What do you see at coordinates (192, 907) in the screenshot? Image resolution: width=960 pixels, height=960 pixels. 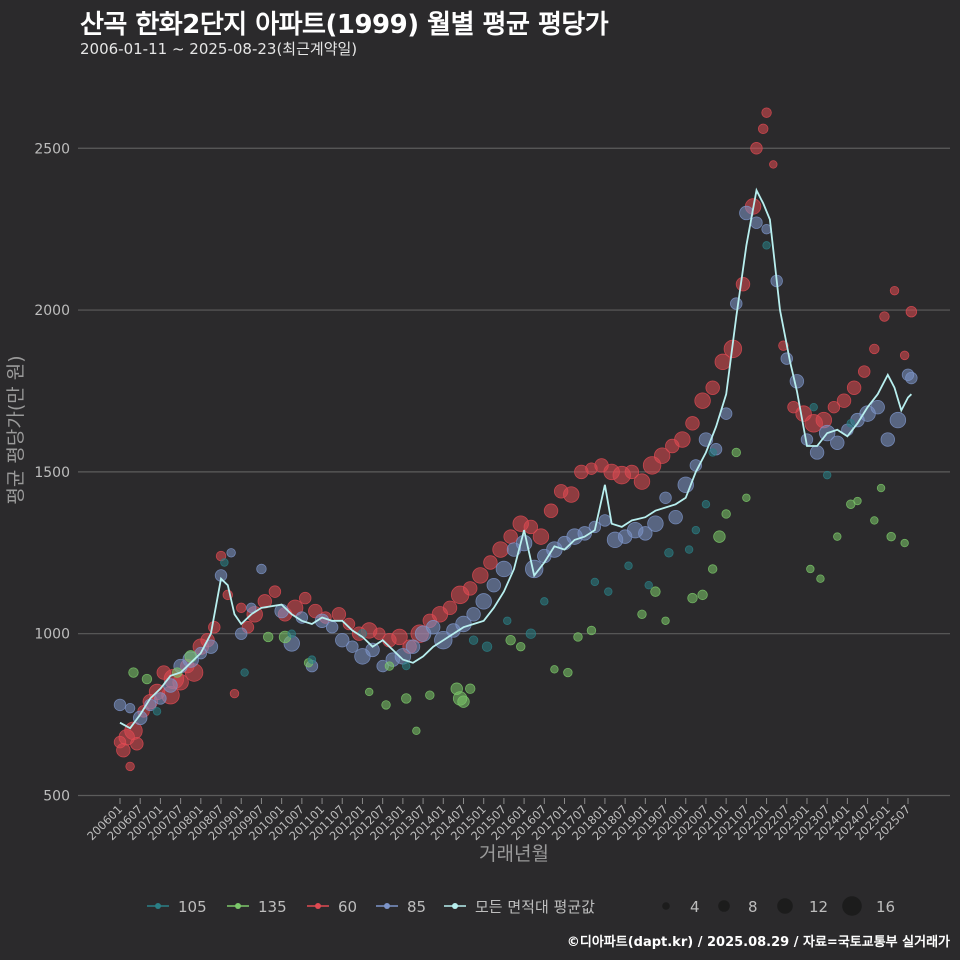 I see `legend-label: 105` at bounding box center [192, 907].